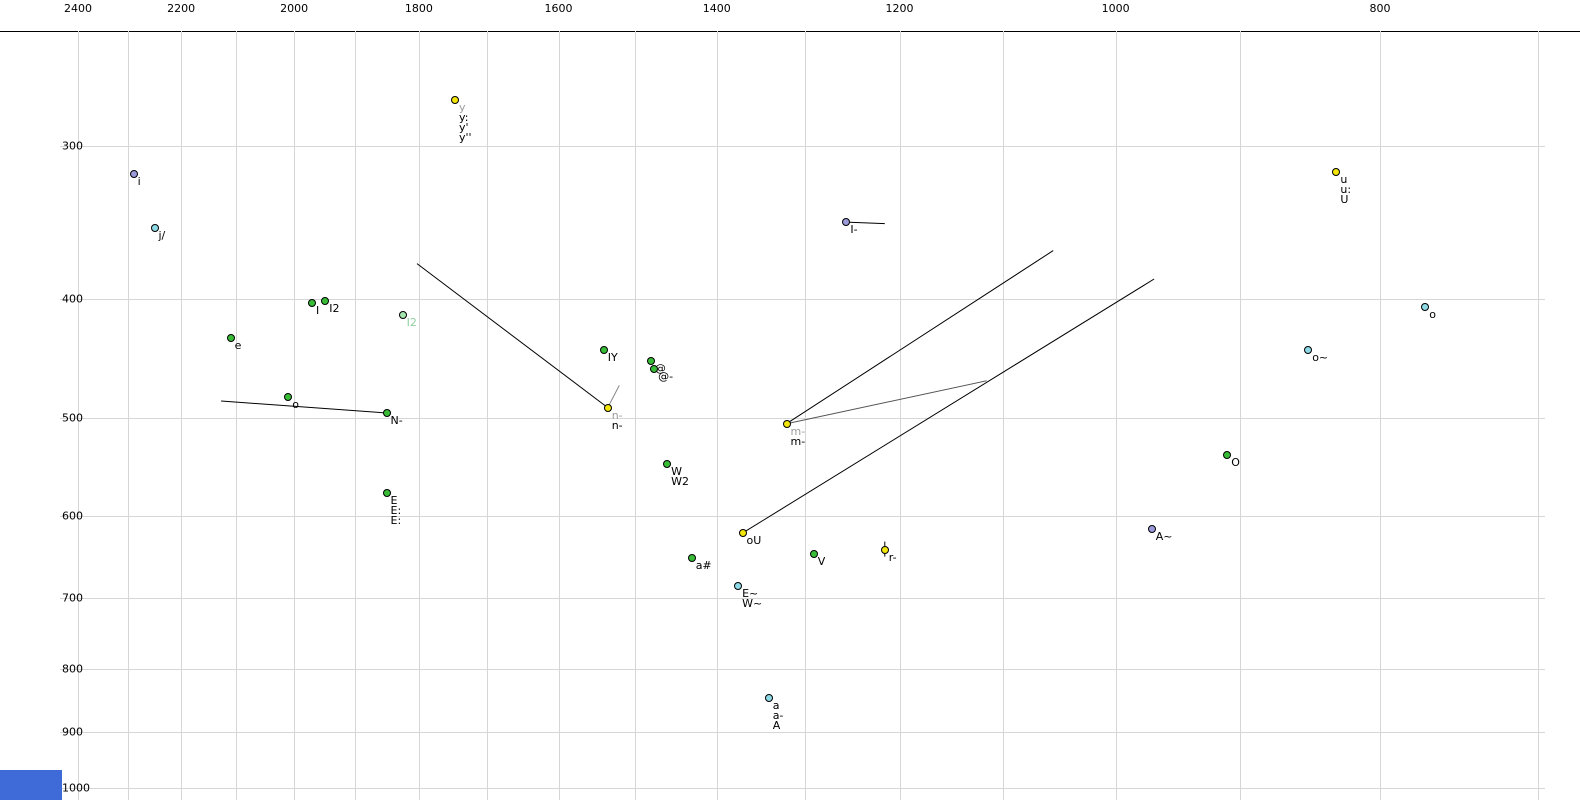 This screenshot has height=800, width=1580. What do you see at coordinates (666, 377) in the screenshot?
I see `point-label-line: @-` at bounding box center [666, 377].